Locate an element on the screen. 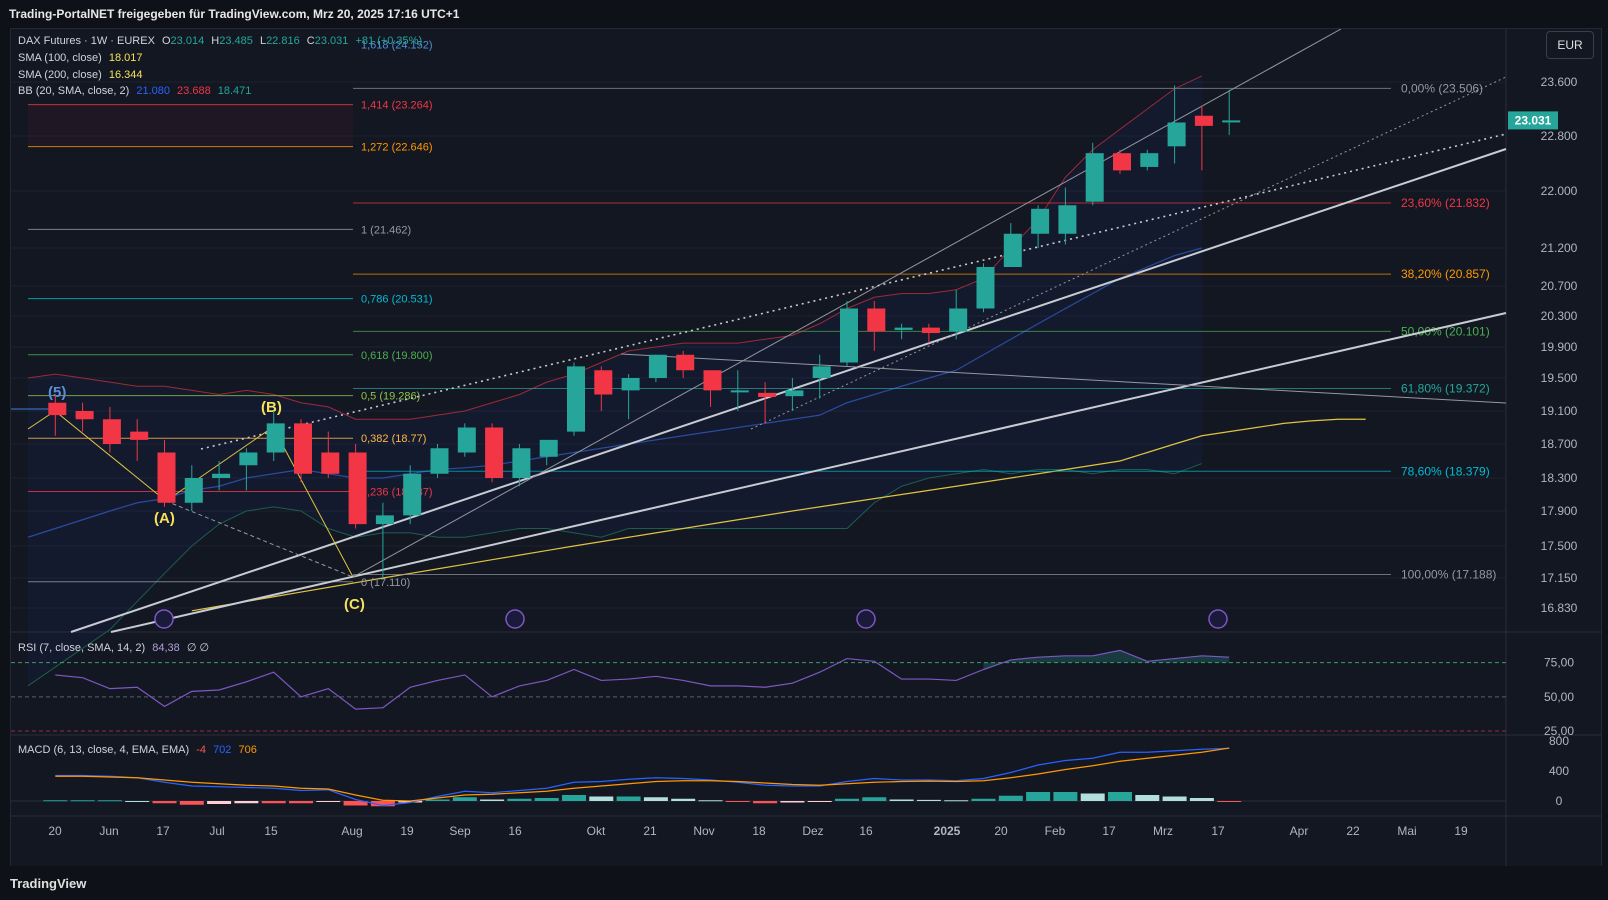 This screenshot has height=900, width=1608. fib-right-label: 23,60% (21.832) is located at coordinates (1445, 203).